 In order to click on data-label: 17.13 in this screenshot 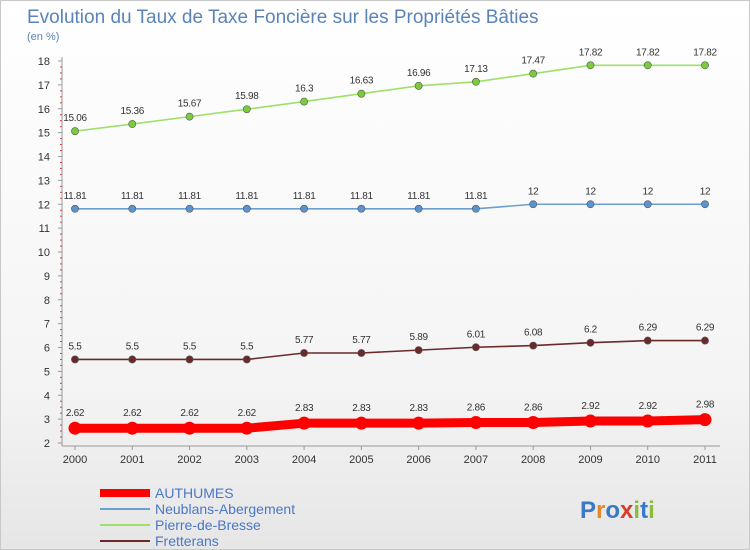, I will do `click(476, 69)`.